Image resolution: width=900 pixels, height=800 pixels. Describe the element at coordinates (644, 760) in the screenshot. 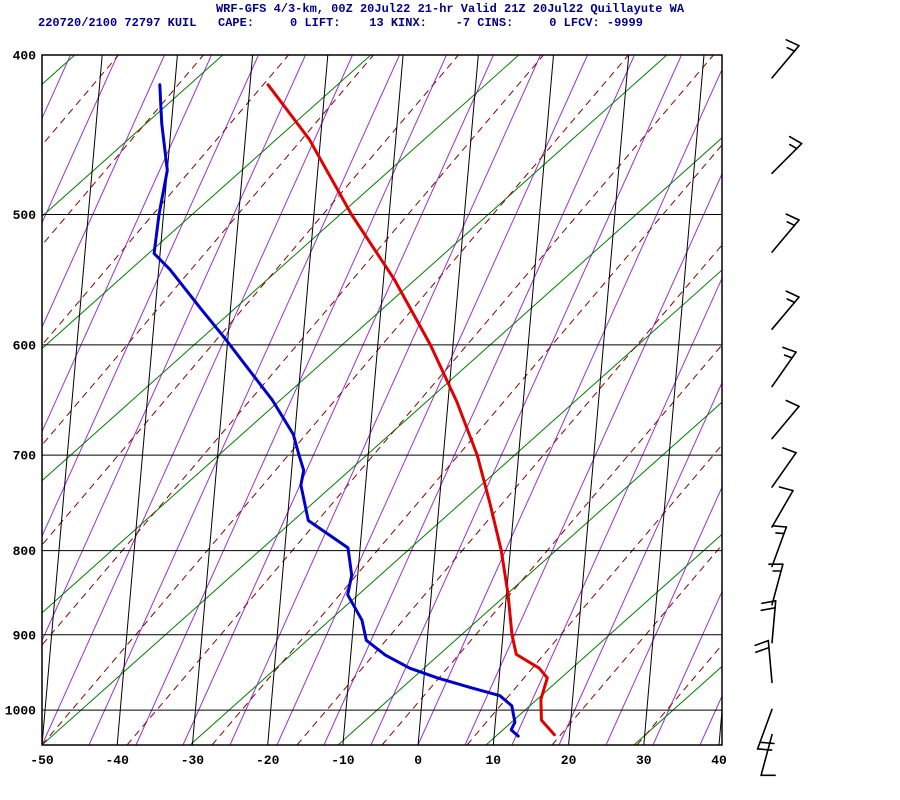

I see `temp-axis-label: 30` at that location.